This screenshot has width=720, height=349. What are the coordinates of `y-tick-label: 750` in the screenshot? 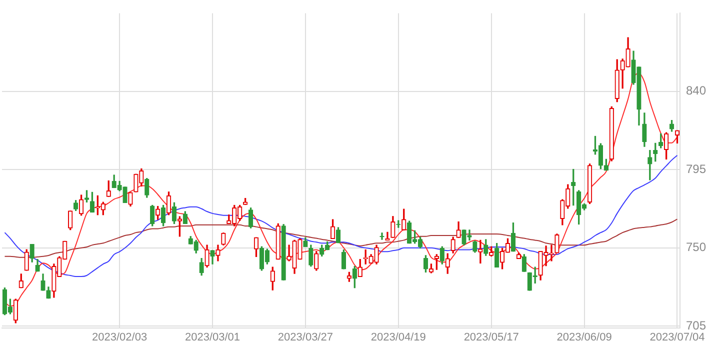 It's located at (696, 247).